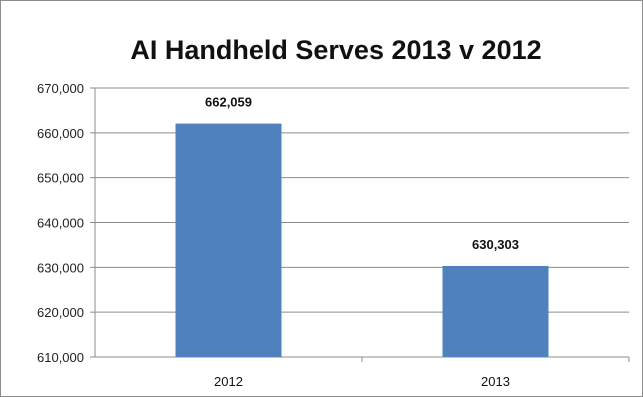  What do you see at coordinates (60, 133) in the screenshot?
I see `y-tick-label: 660,000` at bounding box center [60, 133].